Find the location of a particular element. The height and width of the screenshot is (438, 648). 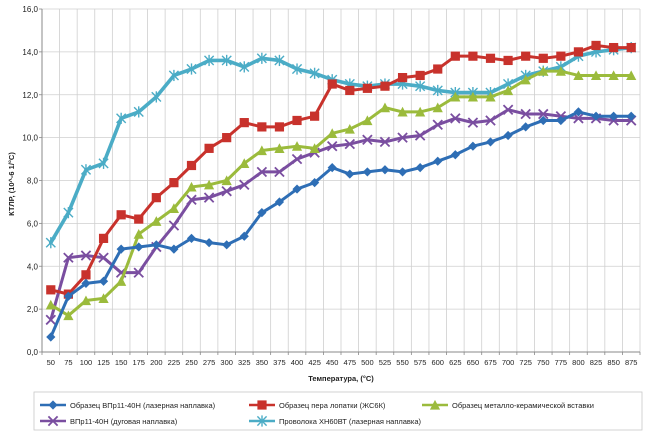

x-tick-label: 825 is located at coordinates (596, 362).